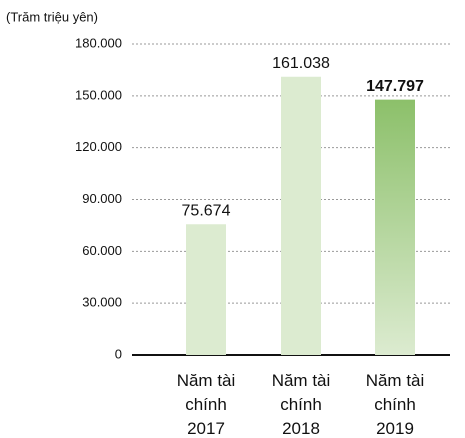 Image resolution: width=465 pixels, height=438 pixels. I want to click on y-tick-label: 0, so click(118, 353).